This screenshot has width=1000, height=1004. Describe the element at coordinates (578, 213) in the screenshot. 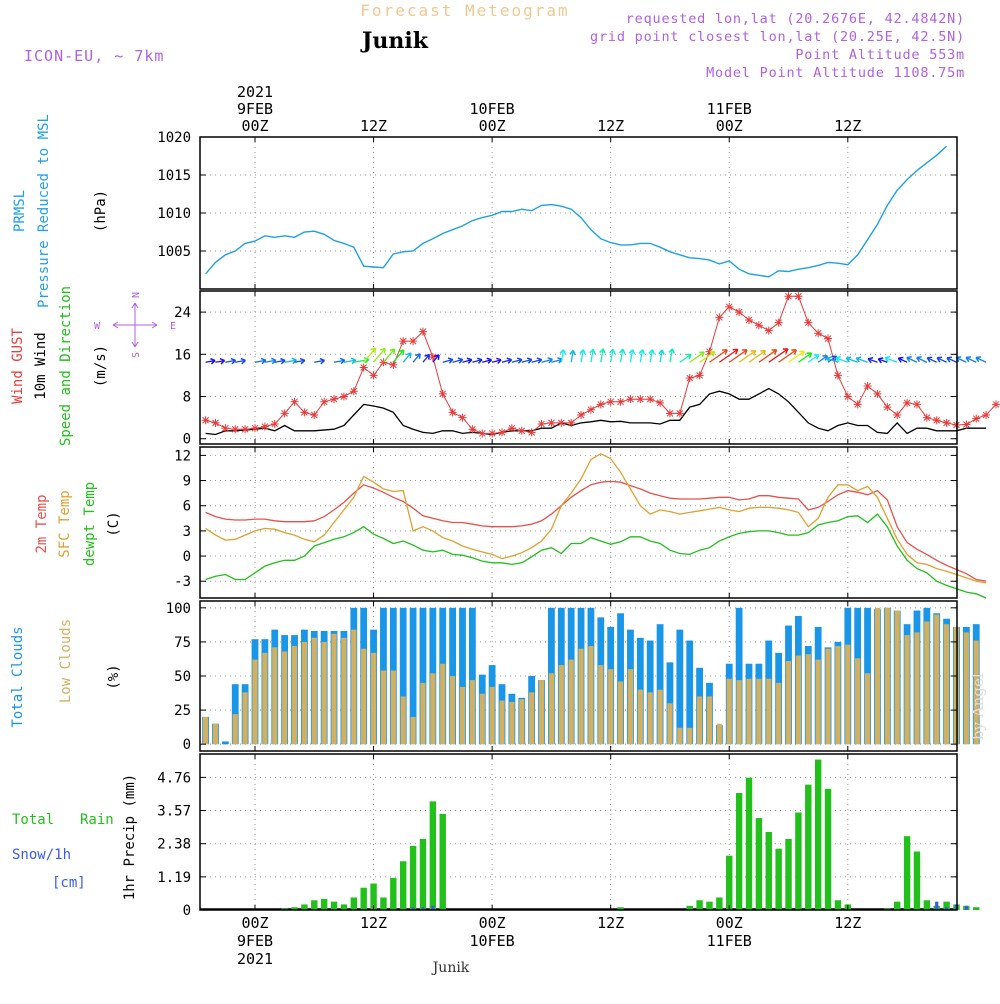

I see `panel-frame-pressure` at that location.